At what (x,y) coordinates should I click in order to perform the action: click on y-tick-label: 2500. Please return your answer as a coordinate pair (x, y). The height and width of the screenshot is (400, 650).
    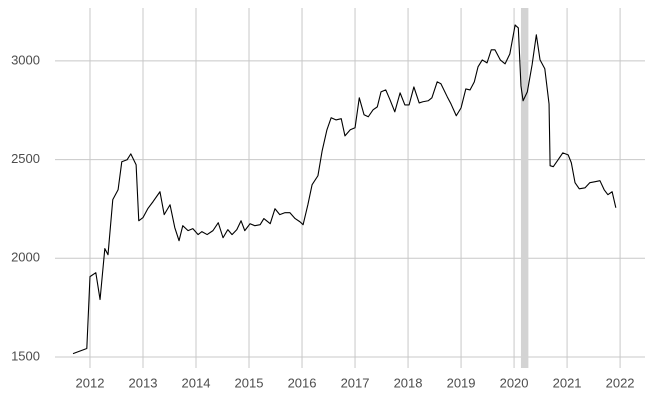
    Looking at the image, I should click on (25, 158).